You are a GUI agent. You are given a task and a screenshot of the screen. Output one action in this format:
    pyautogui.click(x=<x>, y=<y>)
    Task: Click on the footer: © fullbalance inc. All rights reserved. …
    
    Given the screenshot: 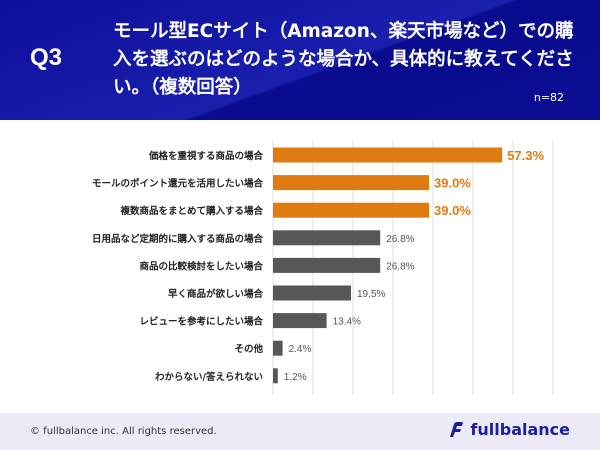 What is the action you would take?
    pyautogui.click(x=300, y=431)
    